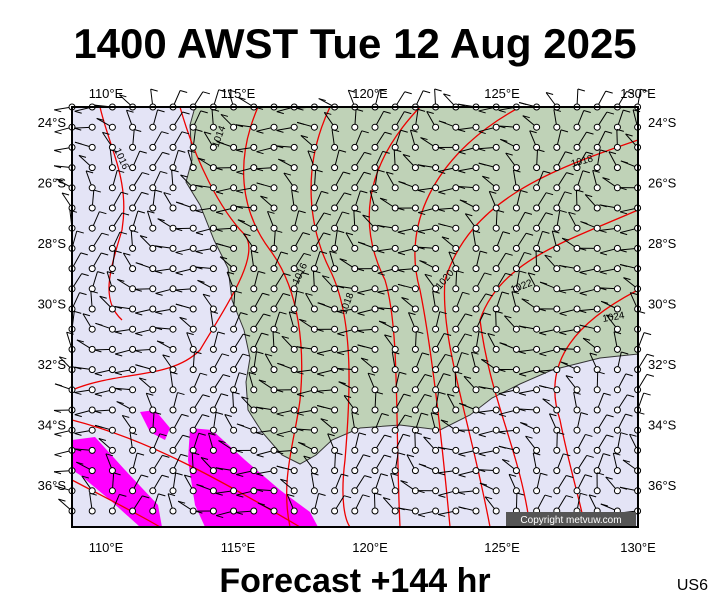  Describe the element at coordinates (52, 243) in the screenshot. I see `latitude-label-left: 28°S` at that location.